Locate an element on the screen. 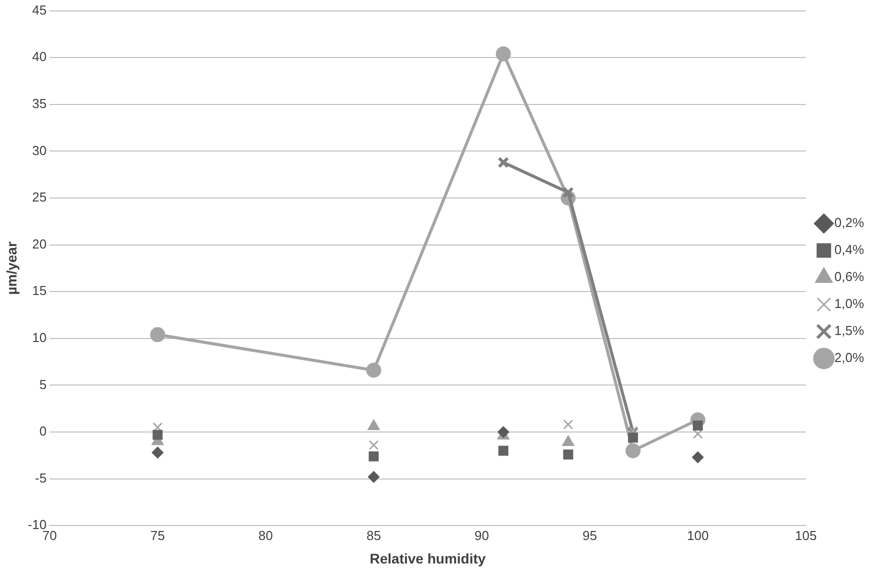 This screenshot has width=884, height=572. legend-label: 2,0% is located at coordinates (849, 358).